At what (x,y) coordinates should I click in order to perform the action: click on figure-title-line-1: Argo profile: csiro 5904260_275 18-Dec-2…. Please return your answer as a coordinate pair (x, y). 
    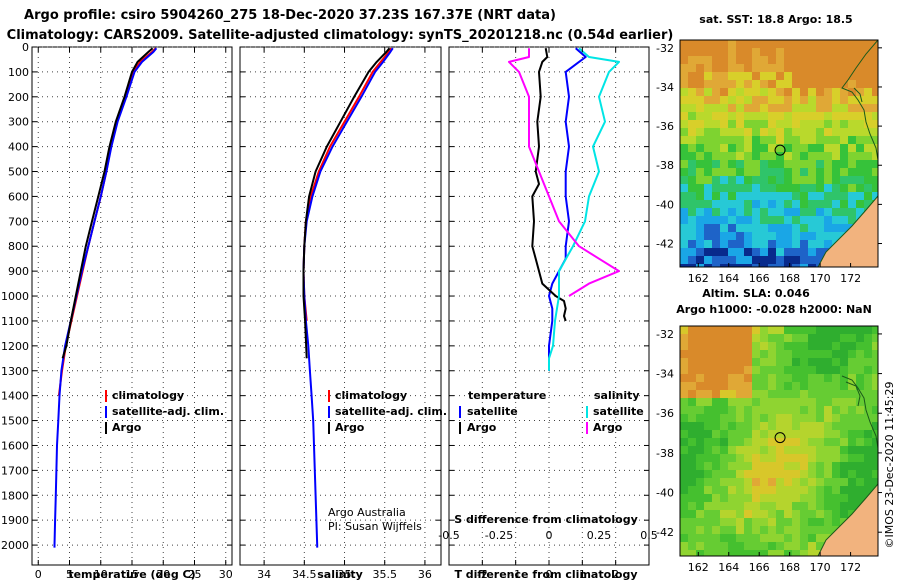
    Looking at the image, I should click on (290, 15).